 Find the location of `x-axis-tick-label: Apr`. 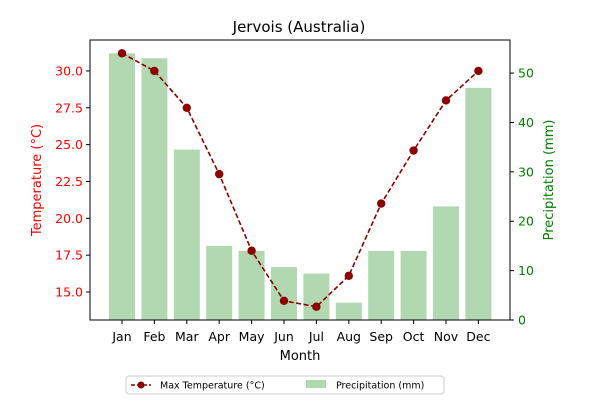

x-axis-tick-label: Apr is located at coordinates (219, 336).